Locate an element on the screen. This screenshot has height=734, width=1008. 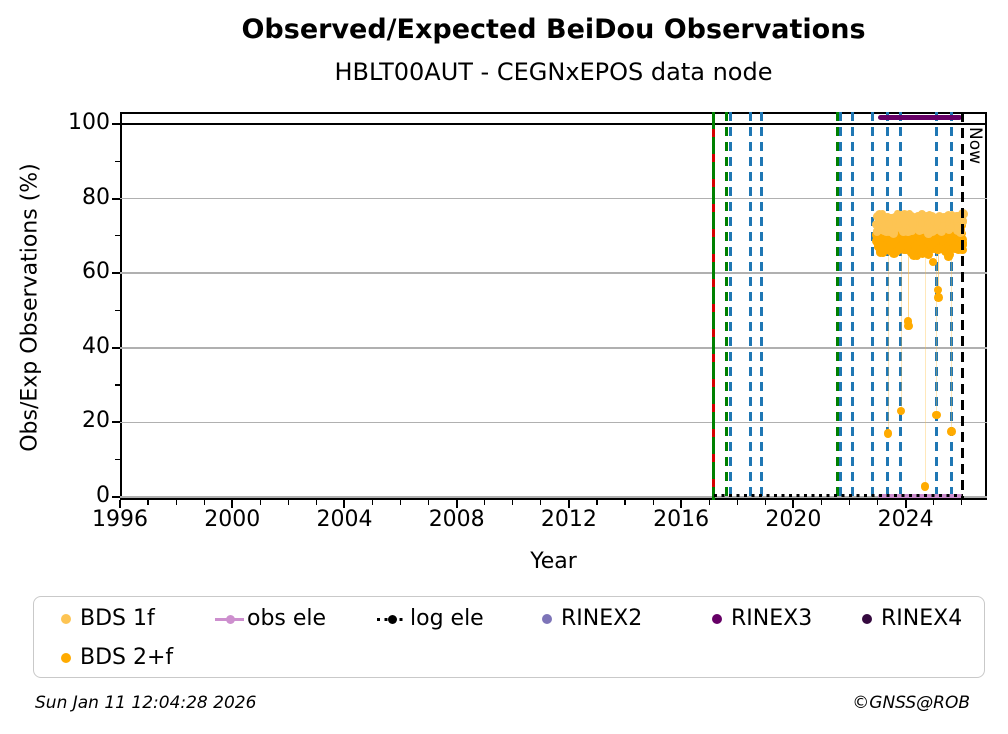
timestamp-label: Sun Jan 11 12:04:28 2026 is located at coordinates (146, 703).